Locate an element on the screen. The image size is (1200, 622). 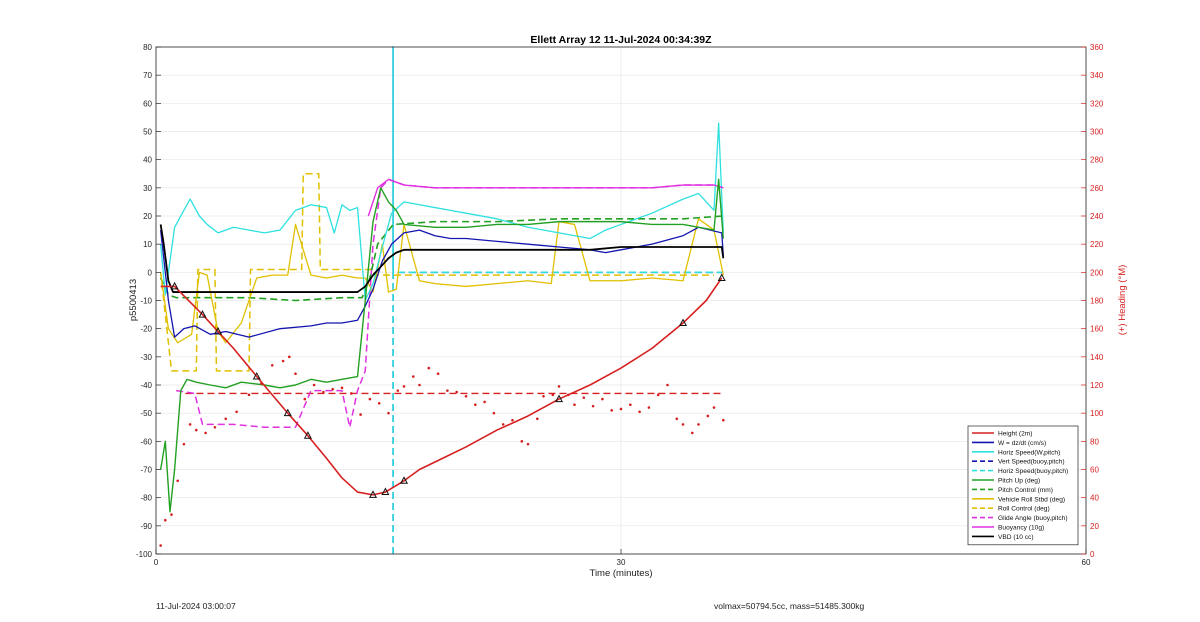
y-right-tick-label: 240 is located at coordinates (1097, 216).